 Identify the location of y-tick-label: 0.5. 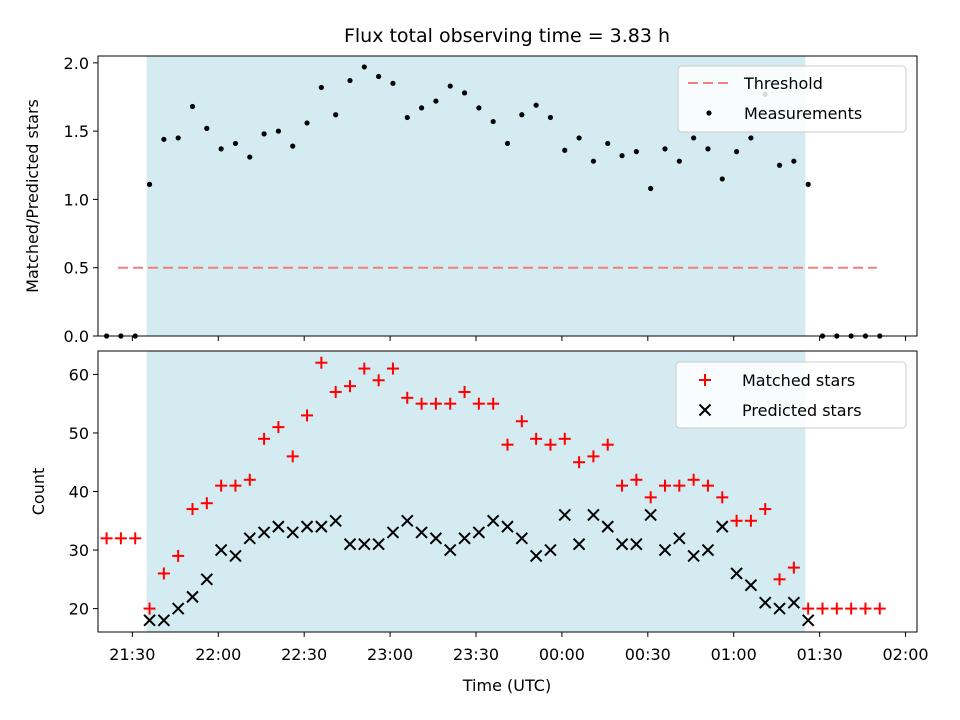
(76, 268).